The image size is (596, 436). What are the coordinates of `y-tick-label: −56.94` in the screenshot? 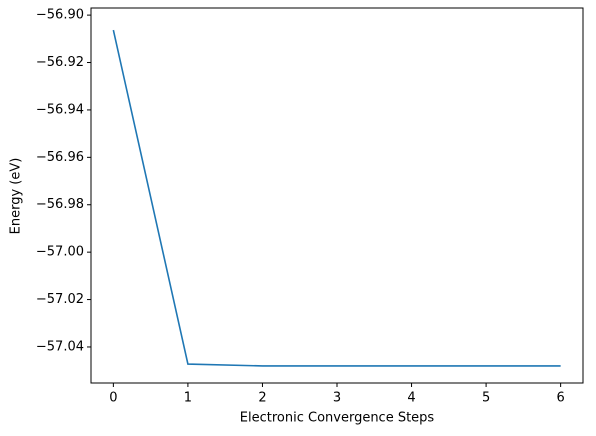 It's located at (60, 109).